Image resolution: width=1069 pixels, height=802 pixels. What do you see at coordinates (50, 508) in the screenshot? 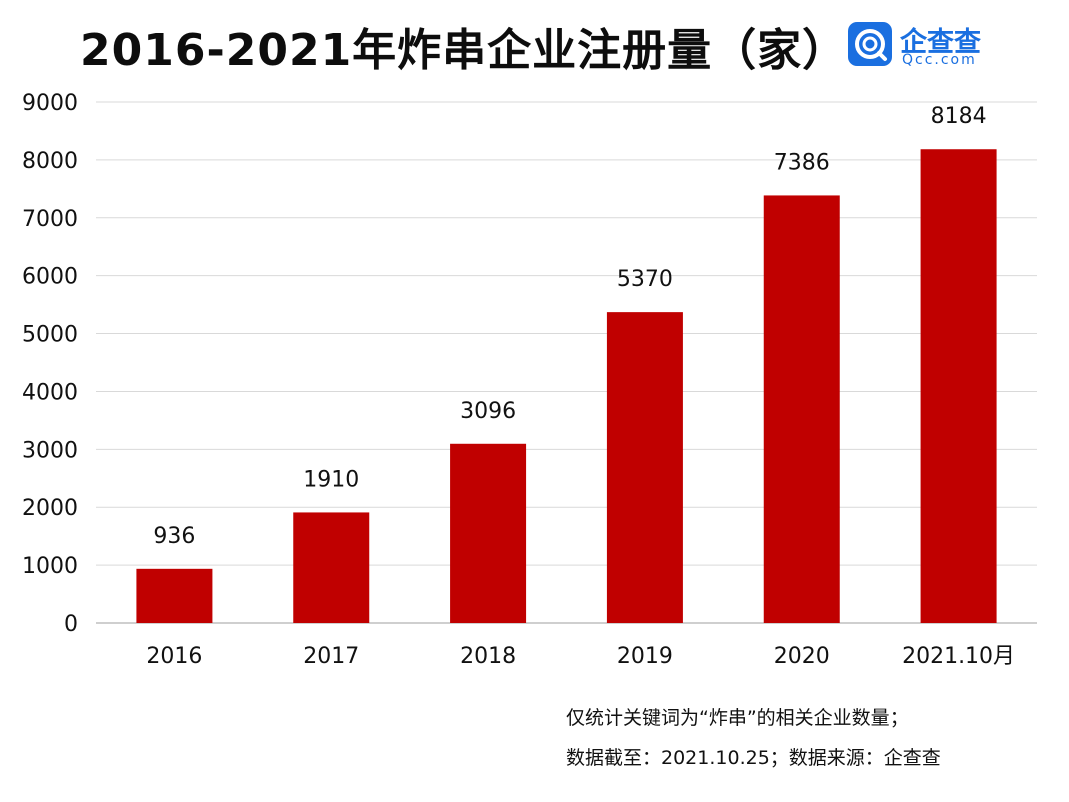
I see `y-tick-label: 2000` at bounding box center [50, 508].